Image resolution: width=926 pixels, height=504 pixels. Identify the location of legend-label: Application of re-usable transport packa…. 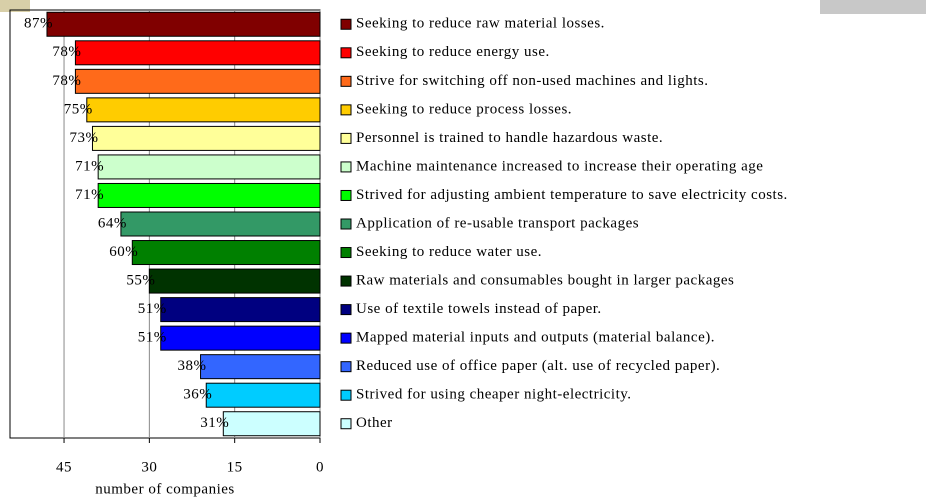
(497, 223).